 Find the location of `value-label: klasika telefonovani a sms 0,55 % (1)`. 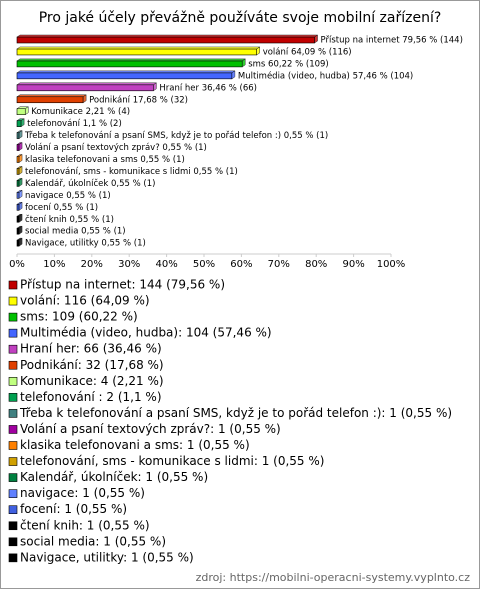

value-label: klasika telefonovani a sms 0,55 % (1) is located at coordinates (105, 160).